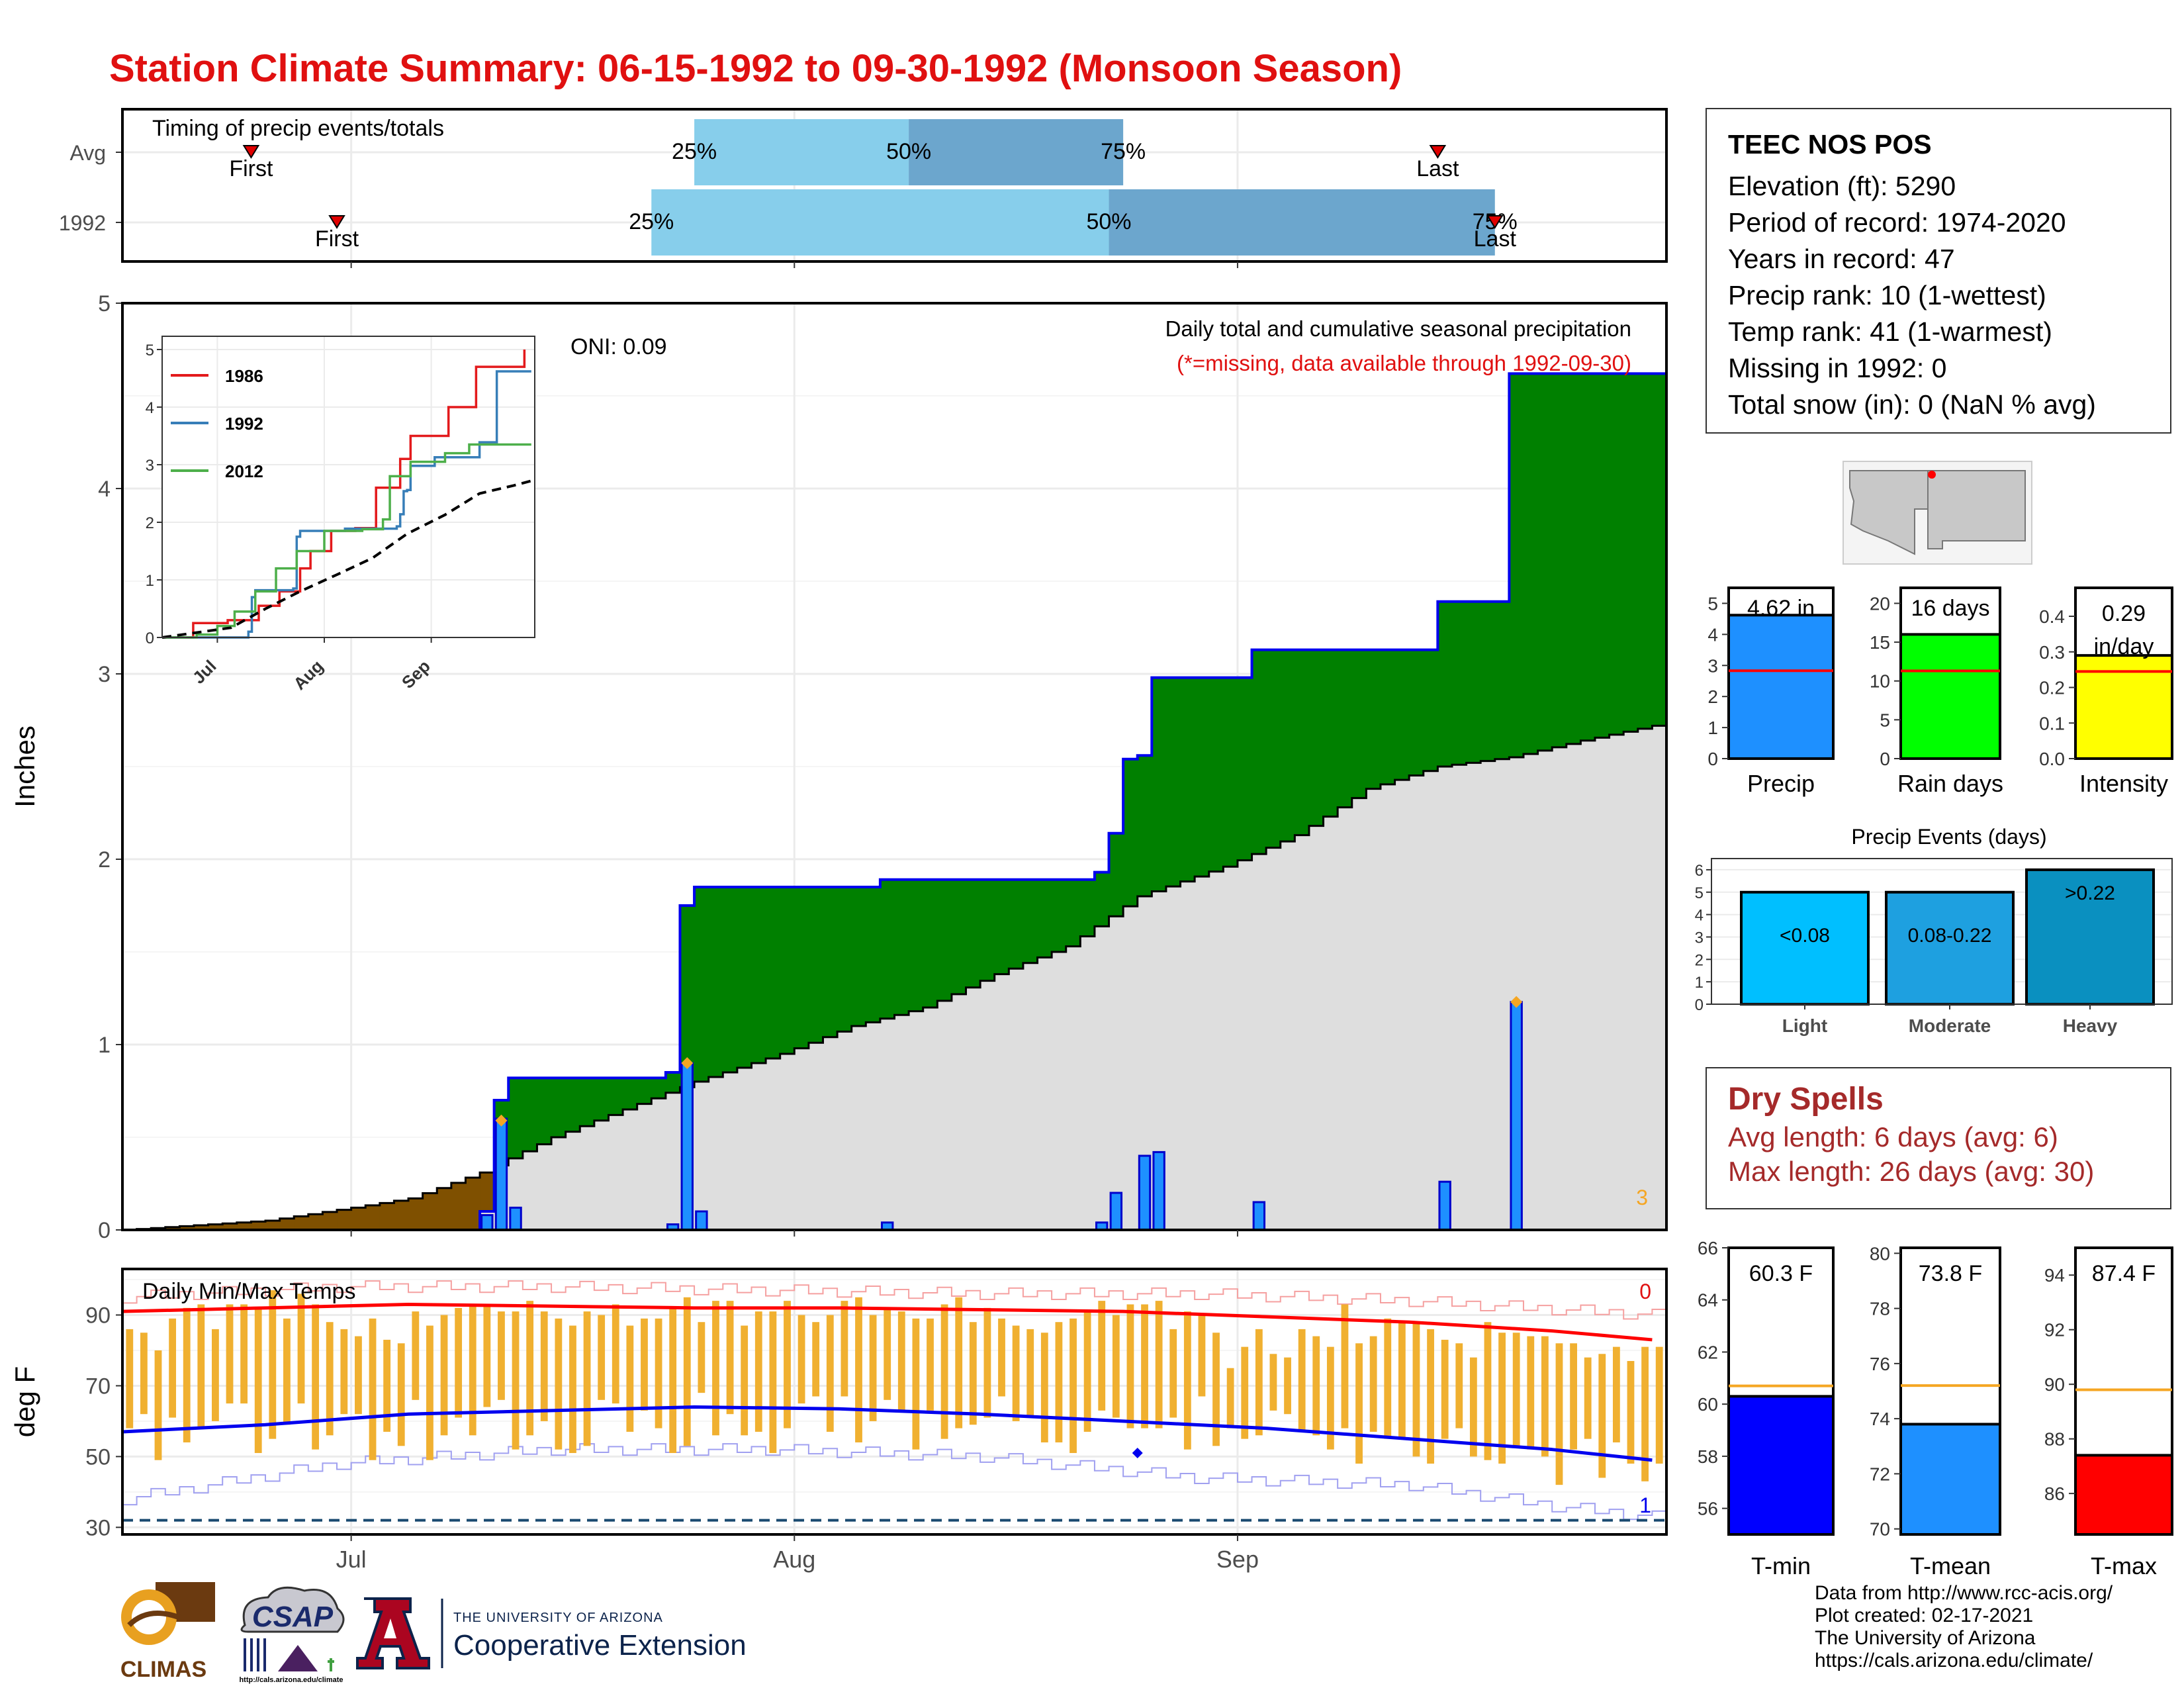  I want to click on summary-ytick-label: 15, so click(1880, 642).